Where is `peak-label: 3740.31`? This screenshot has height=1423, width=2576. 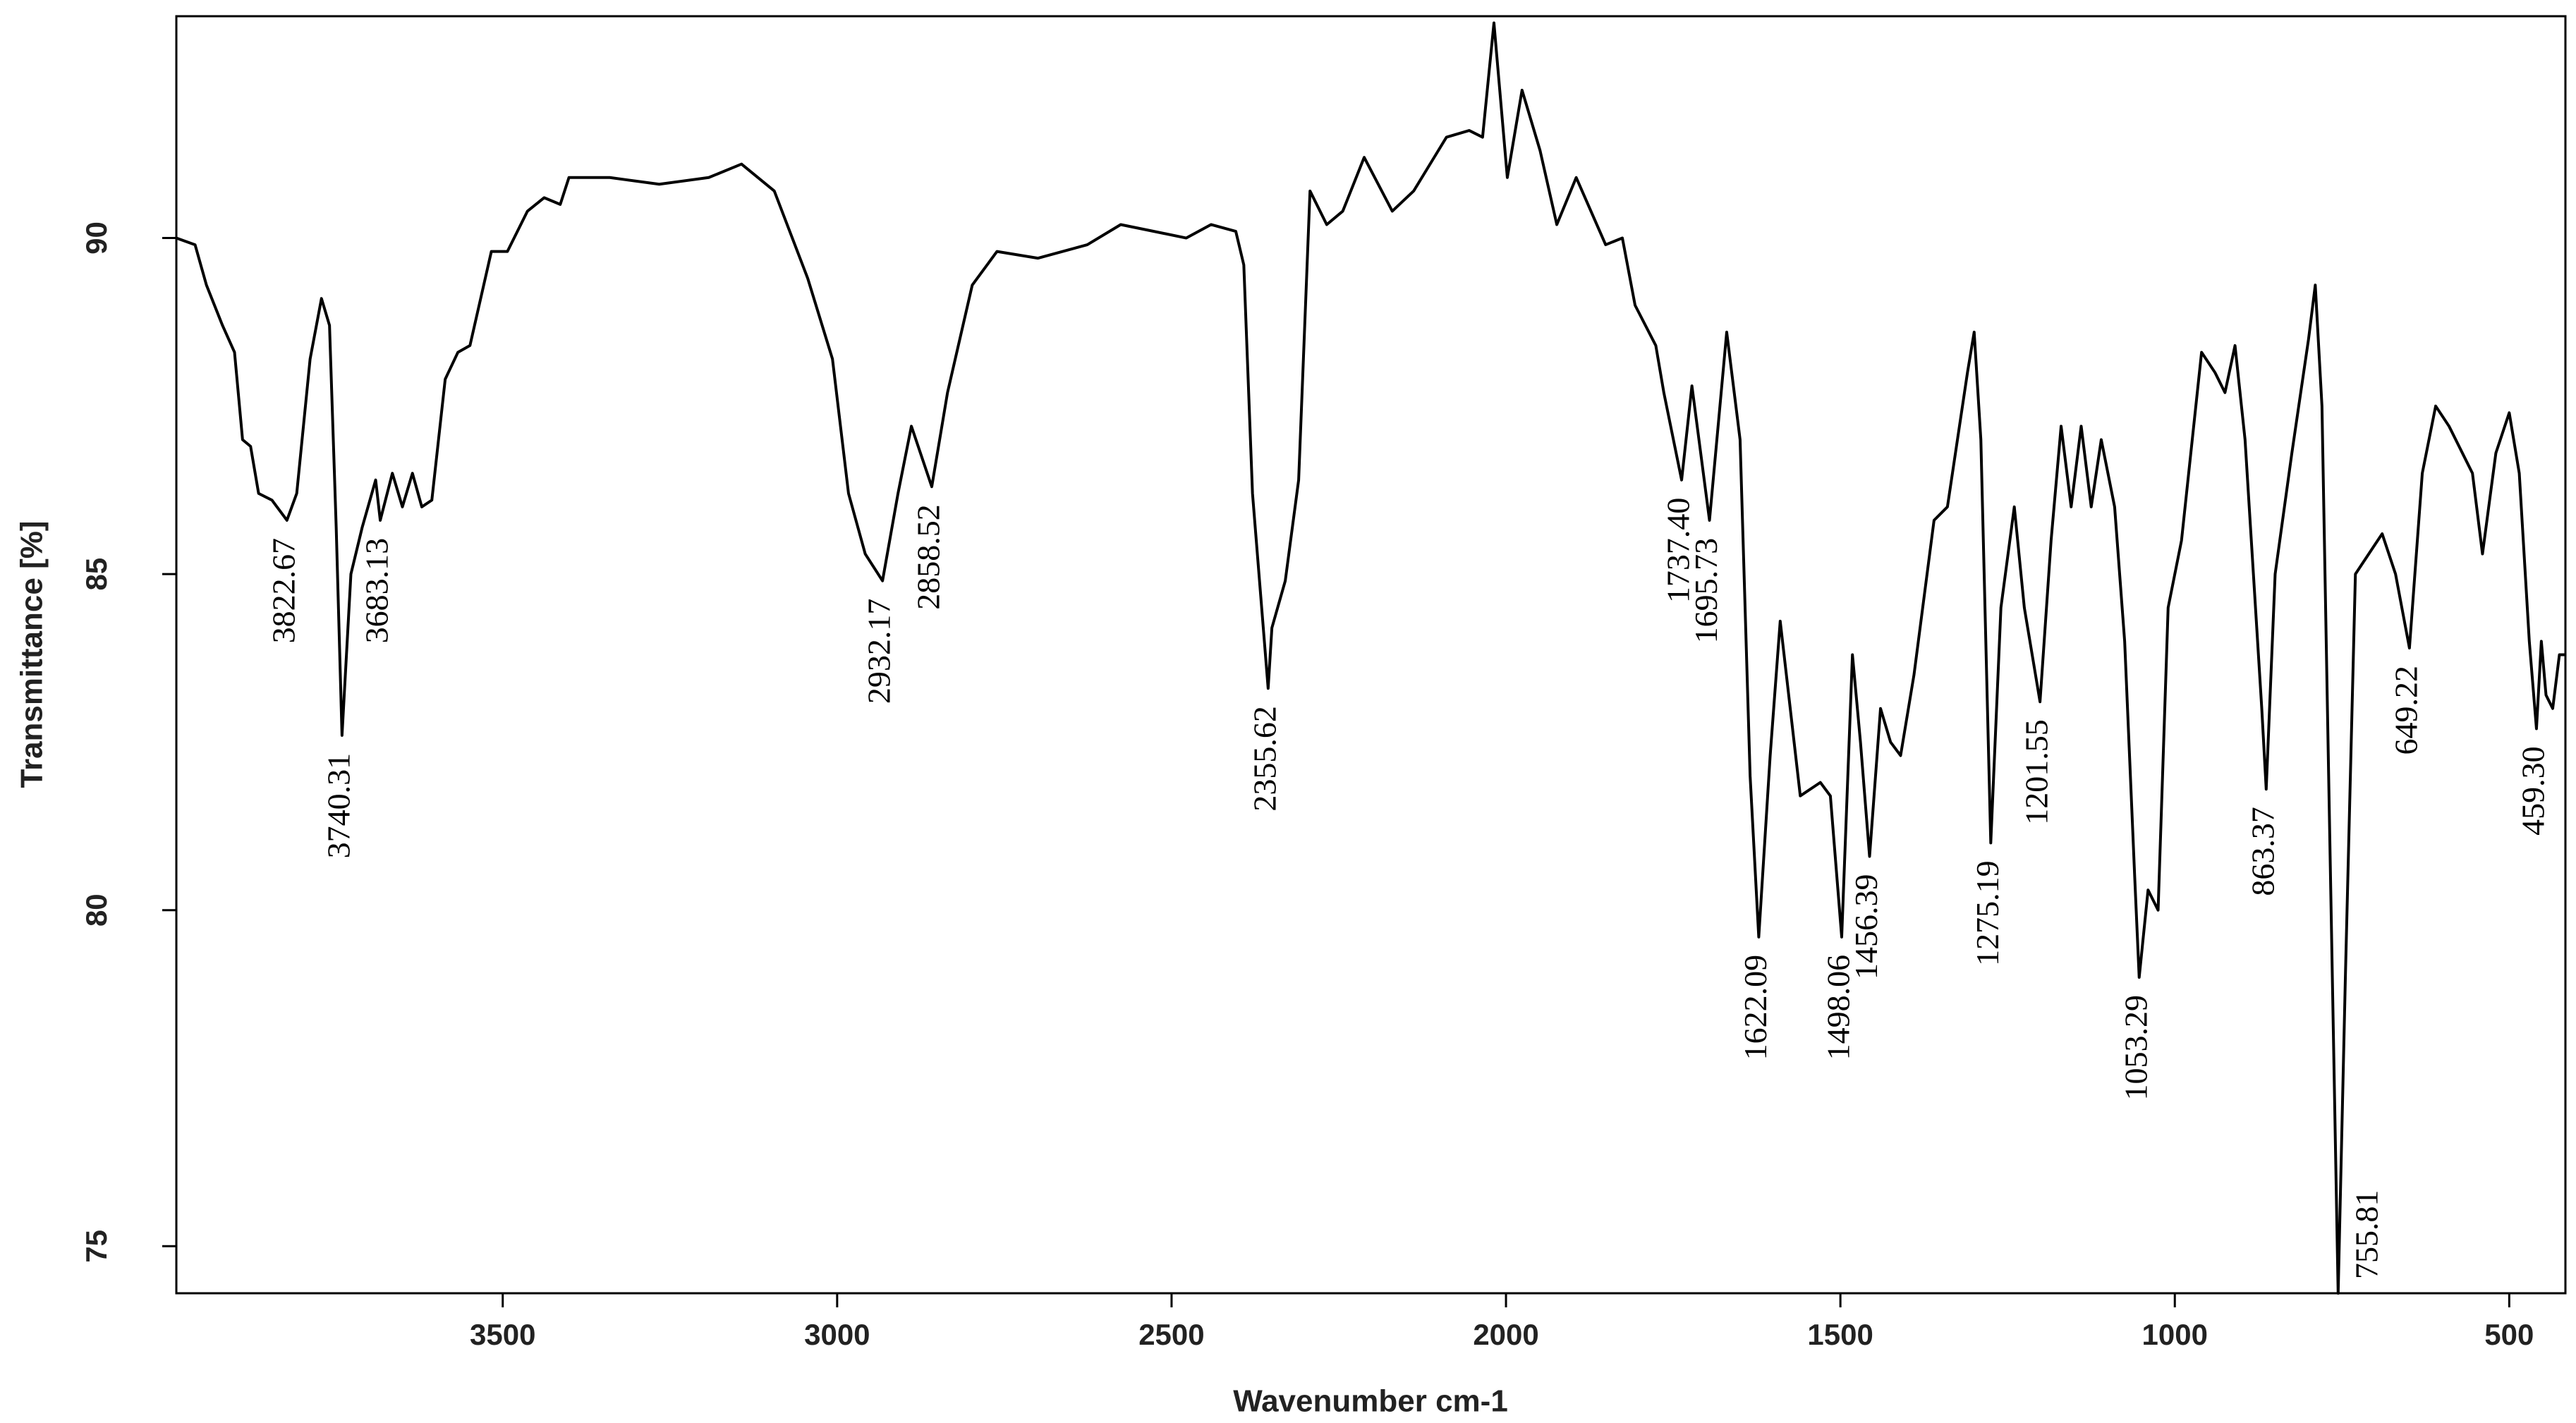 peak-label: 3740.31 is located at coordinates (338, 806).